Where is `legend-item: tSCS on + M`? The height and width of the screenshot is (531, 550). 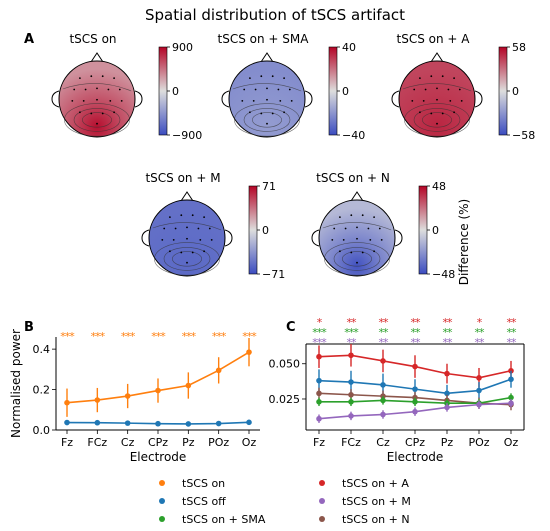
legend-item: tSCS on + M is located at coordinates (365, 501).